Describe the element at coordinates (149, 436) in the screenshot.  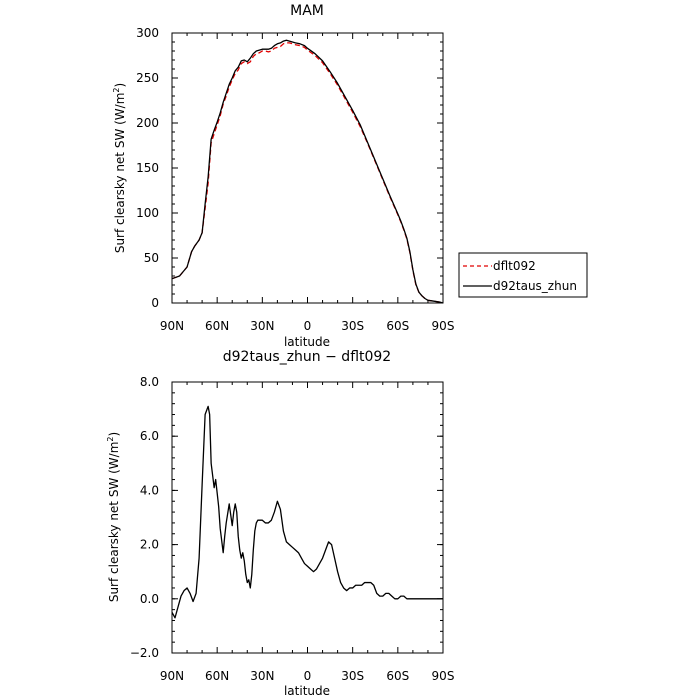
I see `panel-bottom-y-tick-label-6-0: 6.0` at that location.